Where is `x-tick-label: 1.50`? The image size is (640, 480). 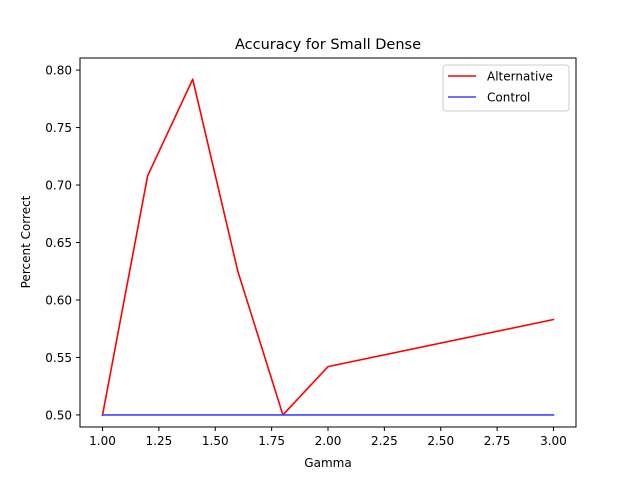
x-tick-label: 1.50 is located at coordinates (215, 441).